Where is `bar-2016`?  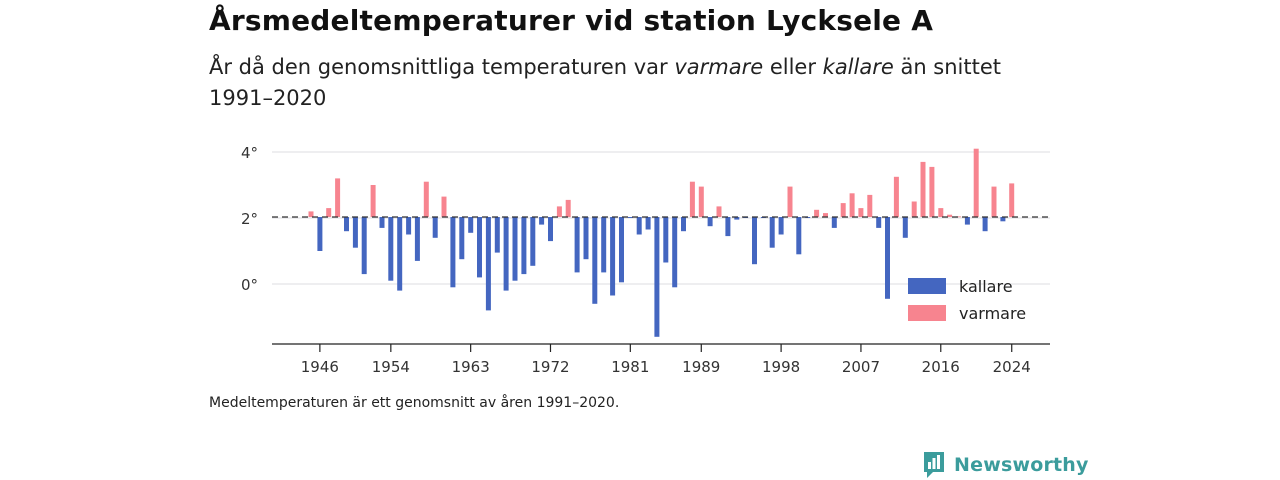
bar-2016 is located at coordinates (941, 212).